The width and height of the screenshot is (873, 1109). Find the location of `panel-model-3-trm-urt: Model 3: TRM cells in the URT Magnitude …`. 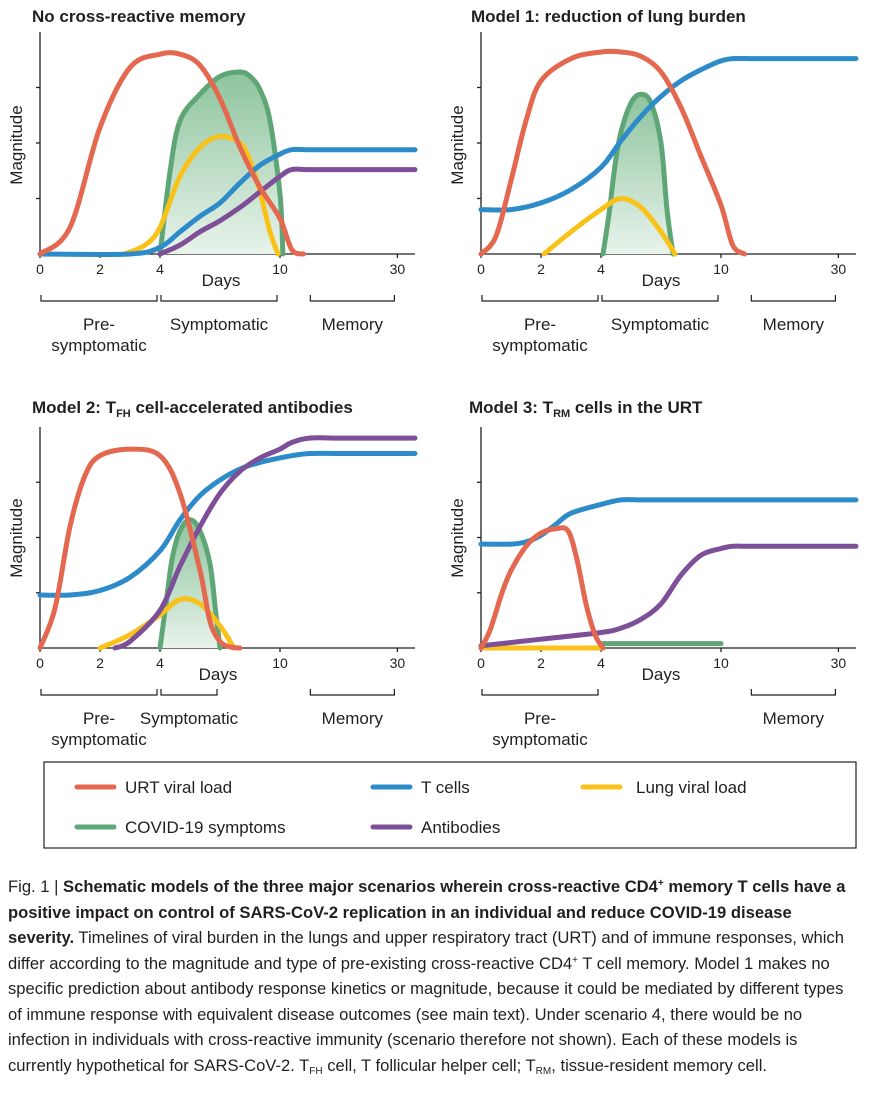

panel-model-3-trm-urt: Model 3: TRM cells in the URT Magnitude … is located at coordinates (653, 573).